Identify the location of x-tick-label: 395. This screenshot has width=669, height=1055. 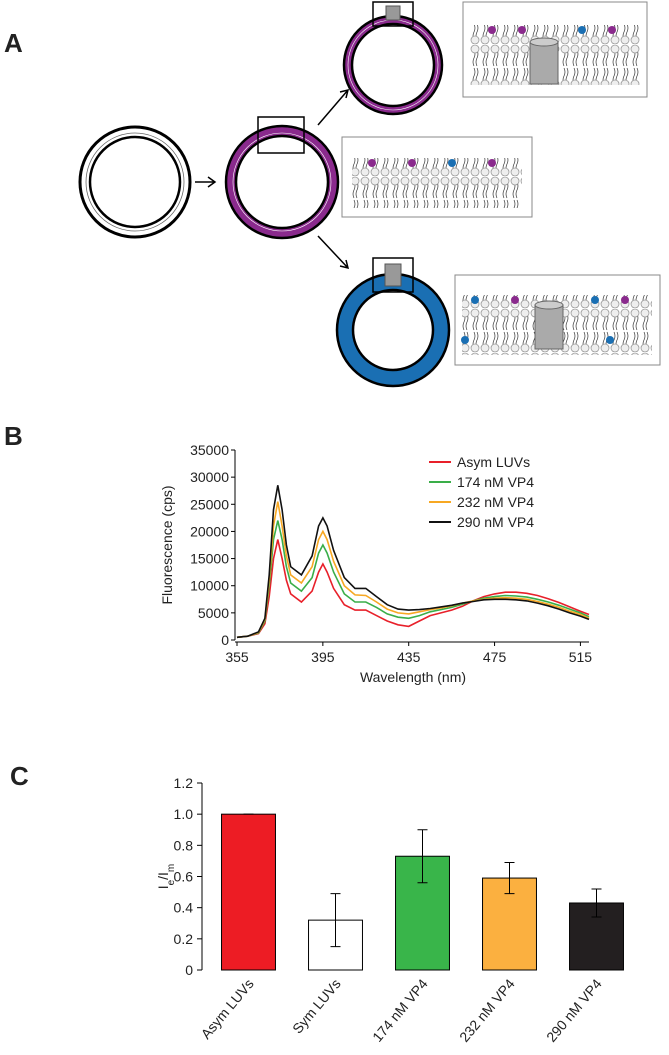
(323, 657).